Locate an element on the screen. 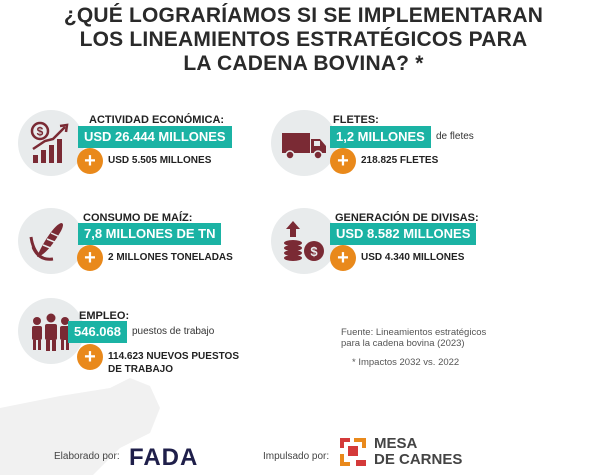 The height and width of the screenshot is (475, 607). mesa-de-carnes-logo: MESA DE CARNES is located at coordinates (418, 452).